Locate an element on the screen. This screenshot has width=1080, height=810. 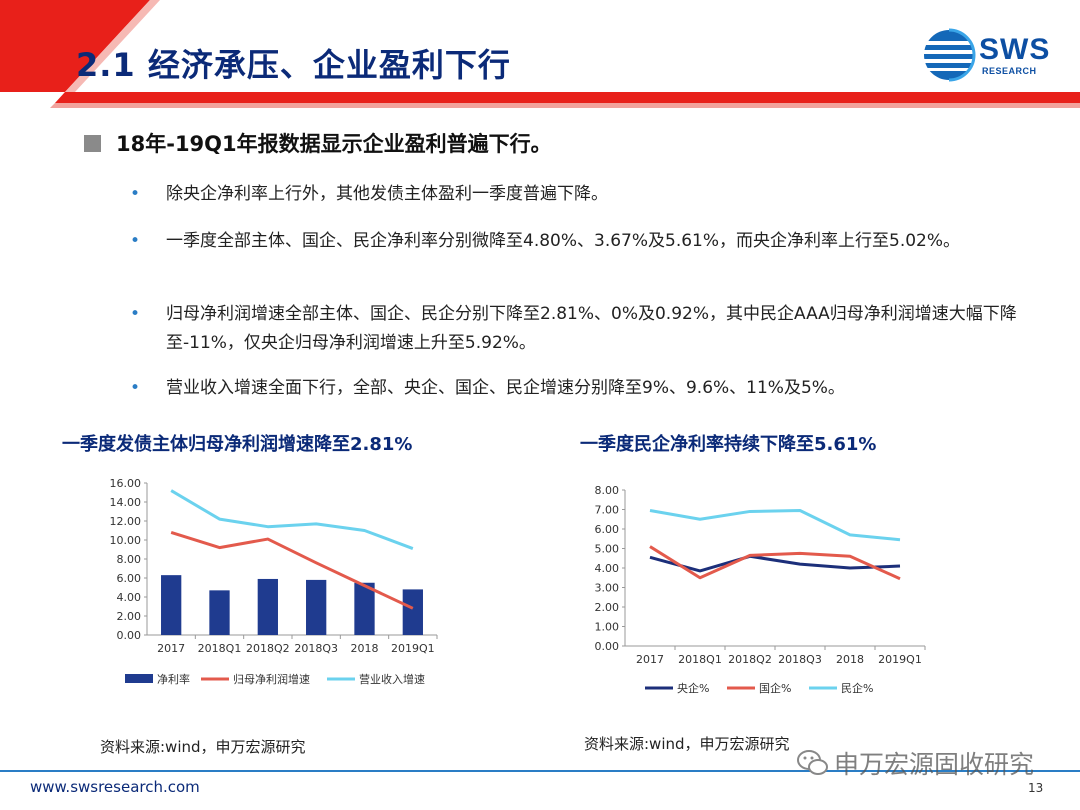
globe-icon is located at coordinates (950, 55).